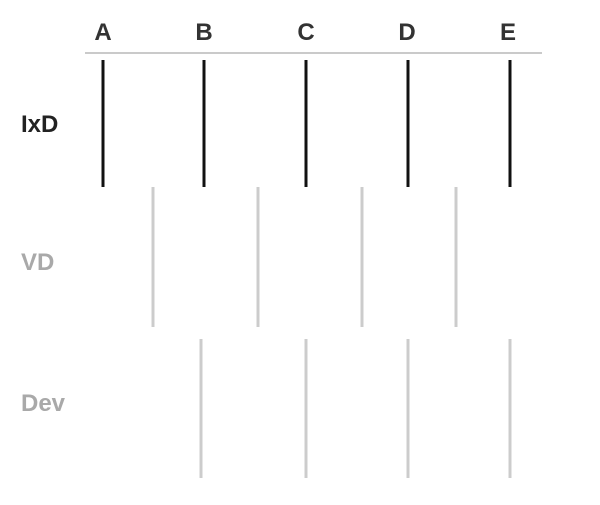  What do you see at coordinates (102, 32) in the screenshot?
I see `column-label-a: A` at bounding box center [102, 32].